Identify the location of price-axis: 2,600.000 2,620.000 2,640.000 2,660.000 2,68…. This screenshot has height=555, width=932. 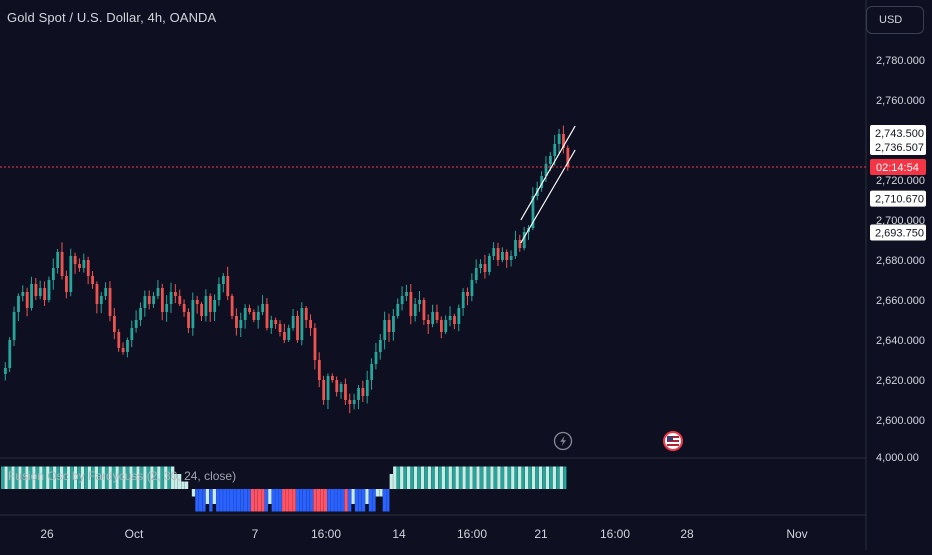
(900, 241).